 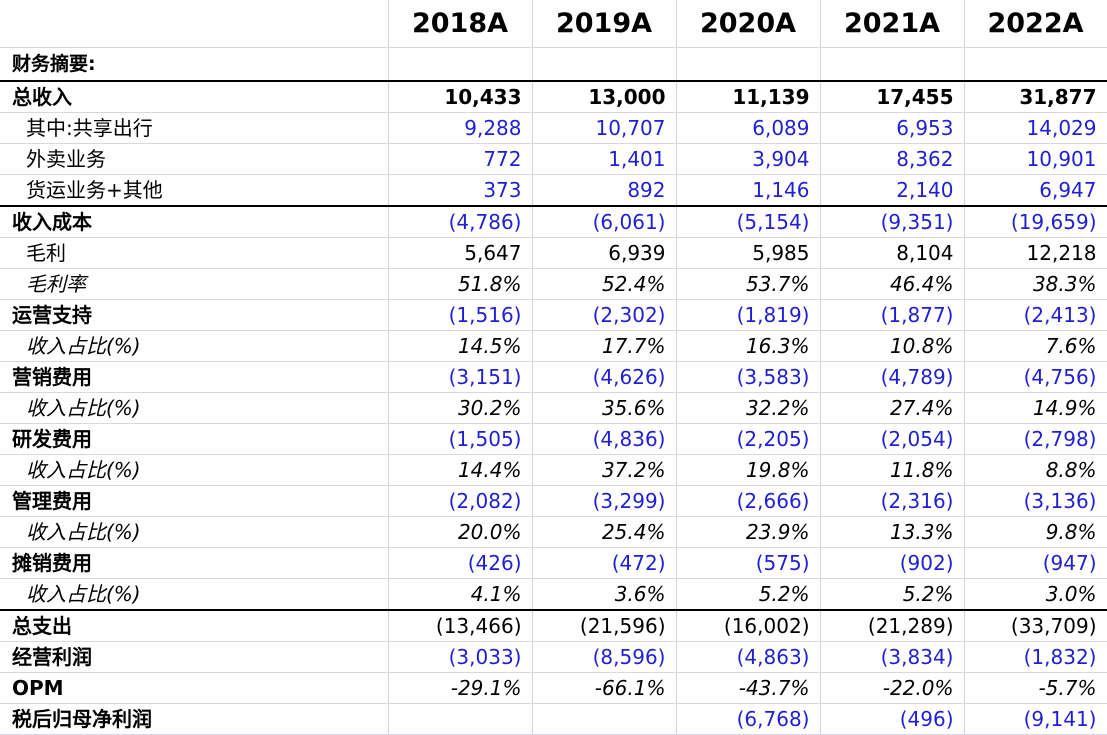 What do you see at coordinates (1035, 222) in the screenshot?
I see `value-cell: (19,659)` at bounding box center [1035, 222].